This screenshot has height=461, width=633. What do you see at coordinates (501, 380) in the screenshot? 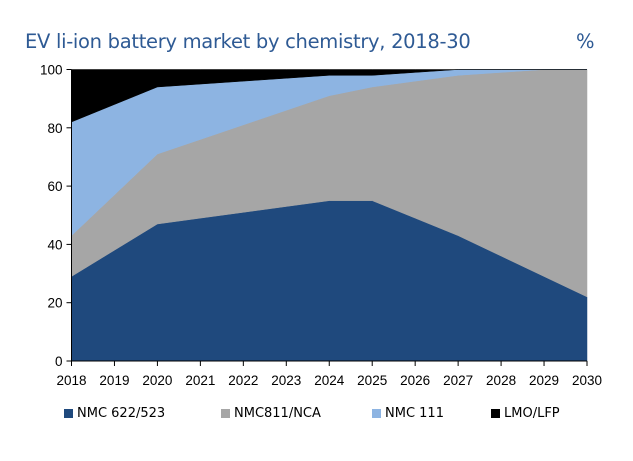
I see `x-tick-label: 2028` at bounding box center [501, 380].